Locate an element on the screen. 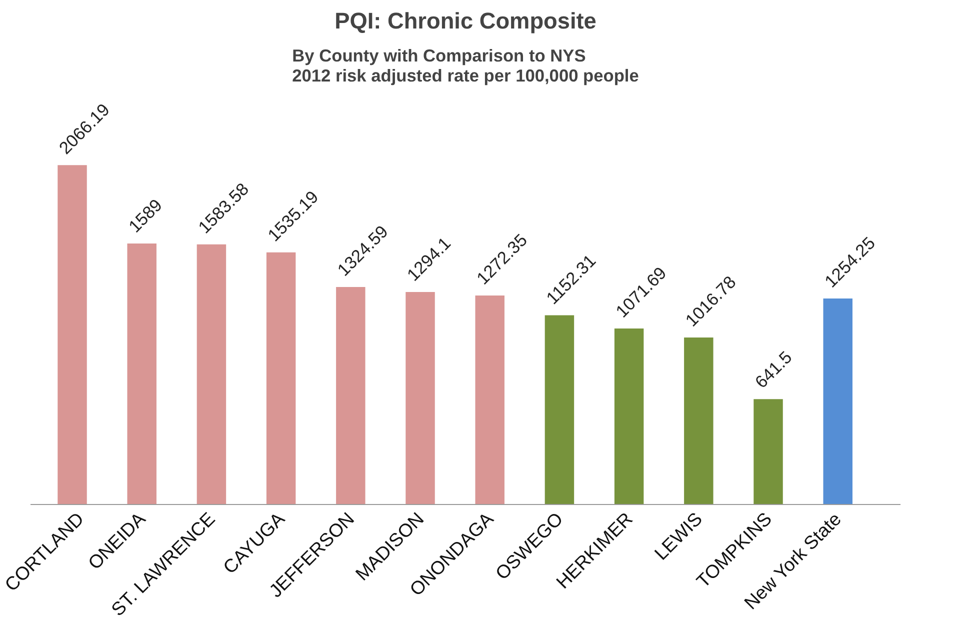  chart-subtitle: By County with Comparison to NYS 2012 risk adjusted rate per 100,000 people is located at coordinates (466, 66).